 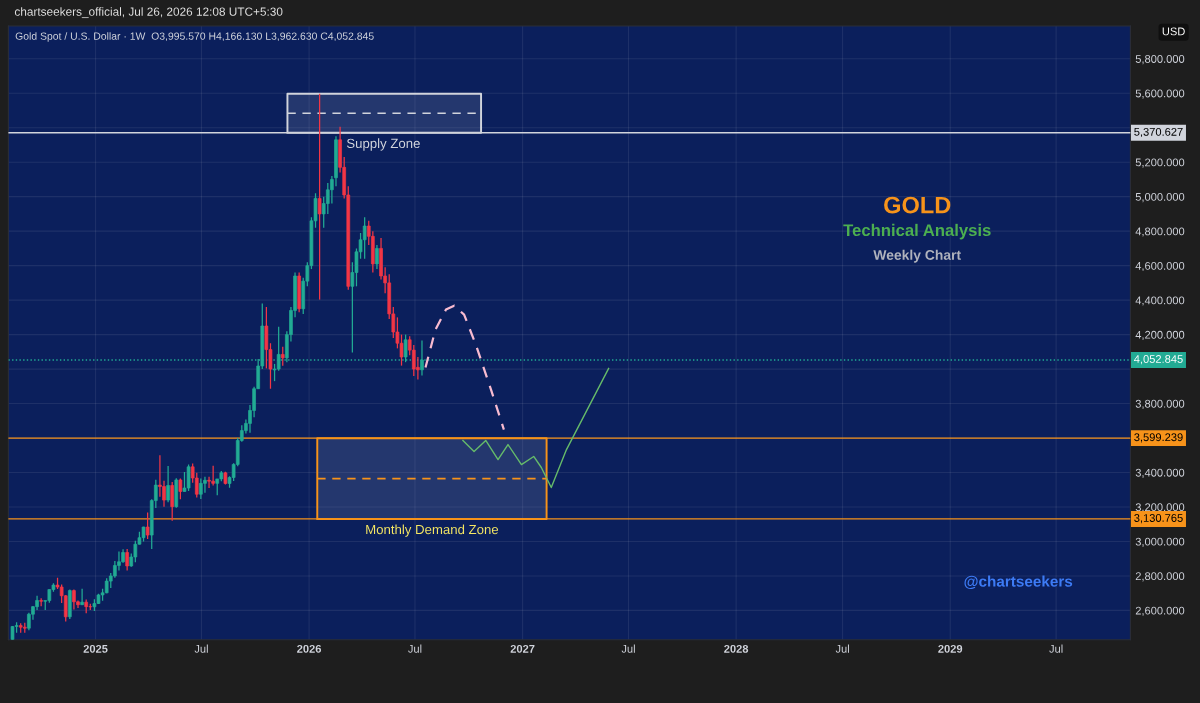 What do you see at coordinates (1173, 31) in the screenshot?
I see `text: USD` at bounding box center [1173, 31].